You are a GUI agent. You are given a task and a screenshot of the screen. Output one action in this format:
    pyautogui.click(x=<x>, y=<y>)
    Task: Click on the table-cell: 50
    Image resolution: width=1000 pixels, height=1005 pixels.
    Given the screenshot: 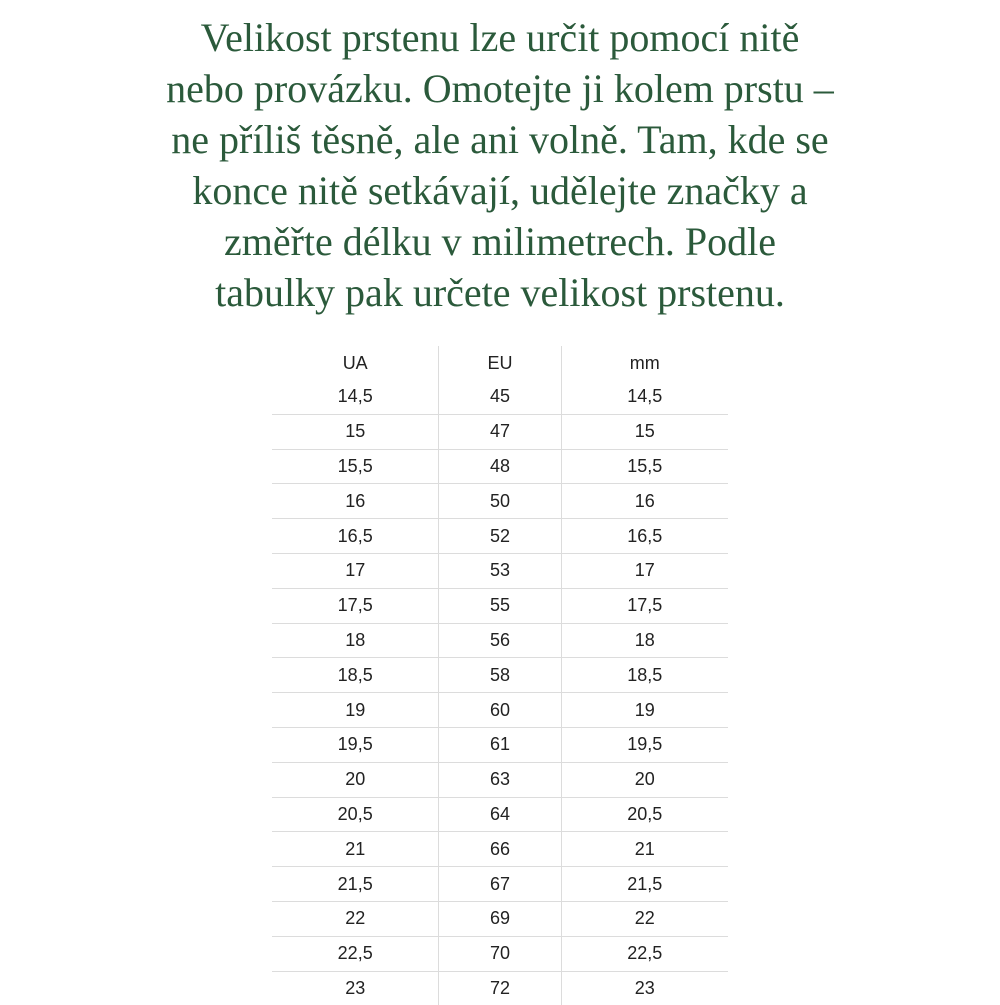 What is the action you would take?
    pyautogui.click(x=500, y=501)
    